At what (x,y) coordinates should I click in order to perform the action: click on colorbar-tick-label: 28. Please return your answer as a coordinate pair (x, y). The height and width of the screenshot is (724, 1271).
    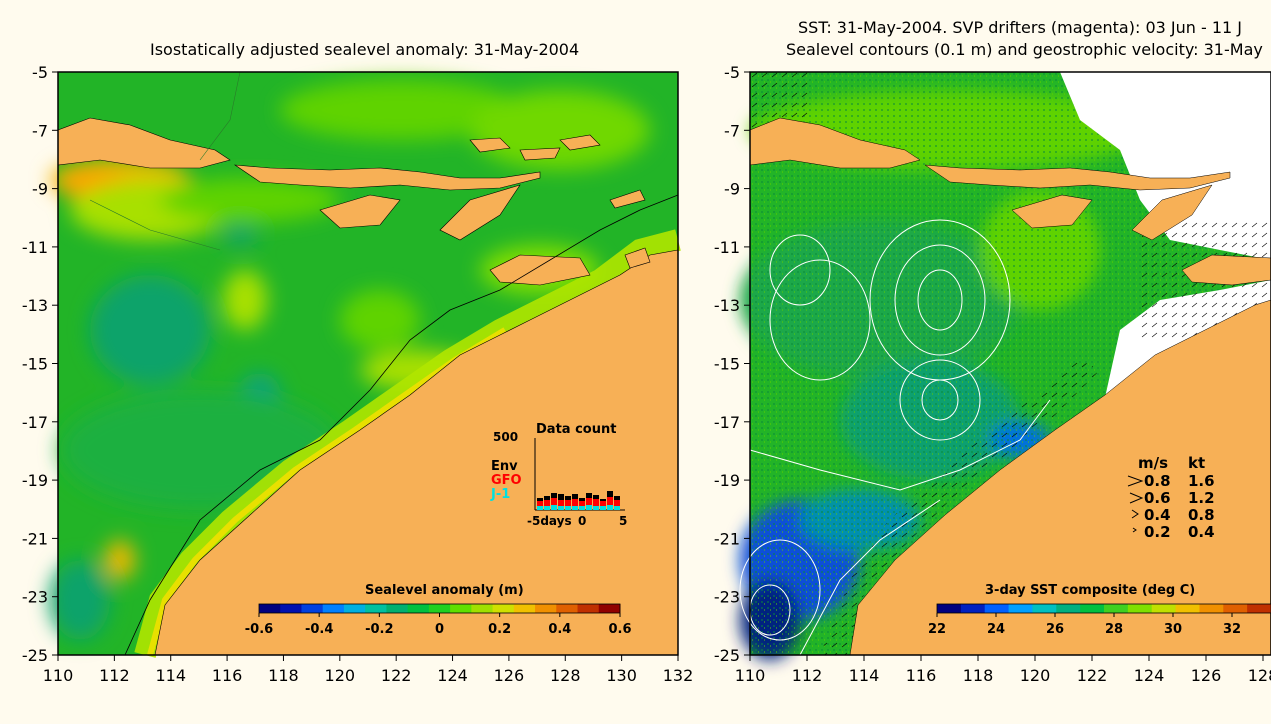
    Looking at the image, I should click on (1114, 629).